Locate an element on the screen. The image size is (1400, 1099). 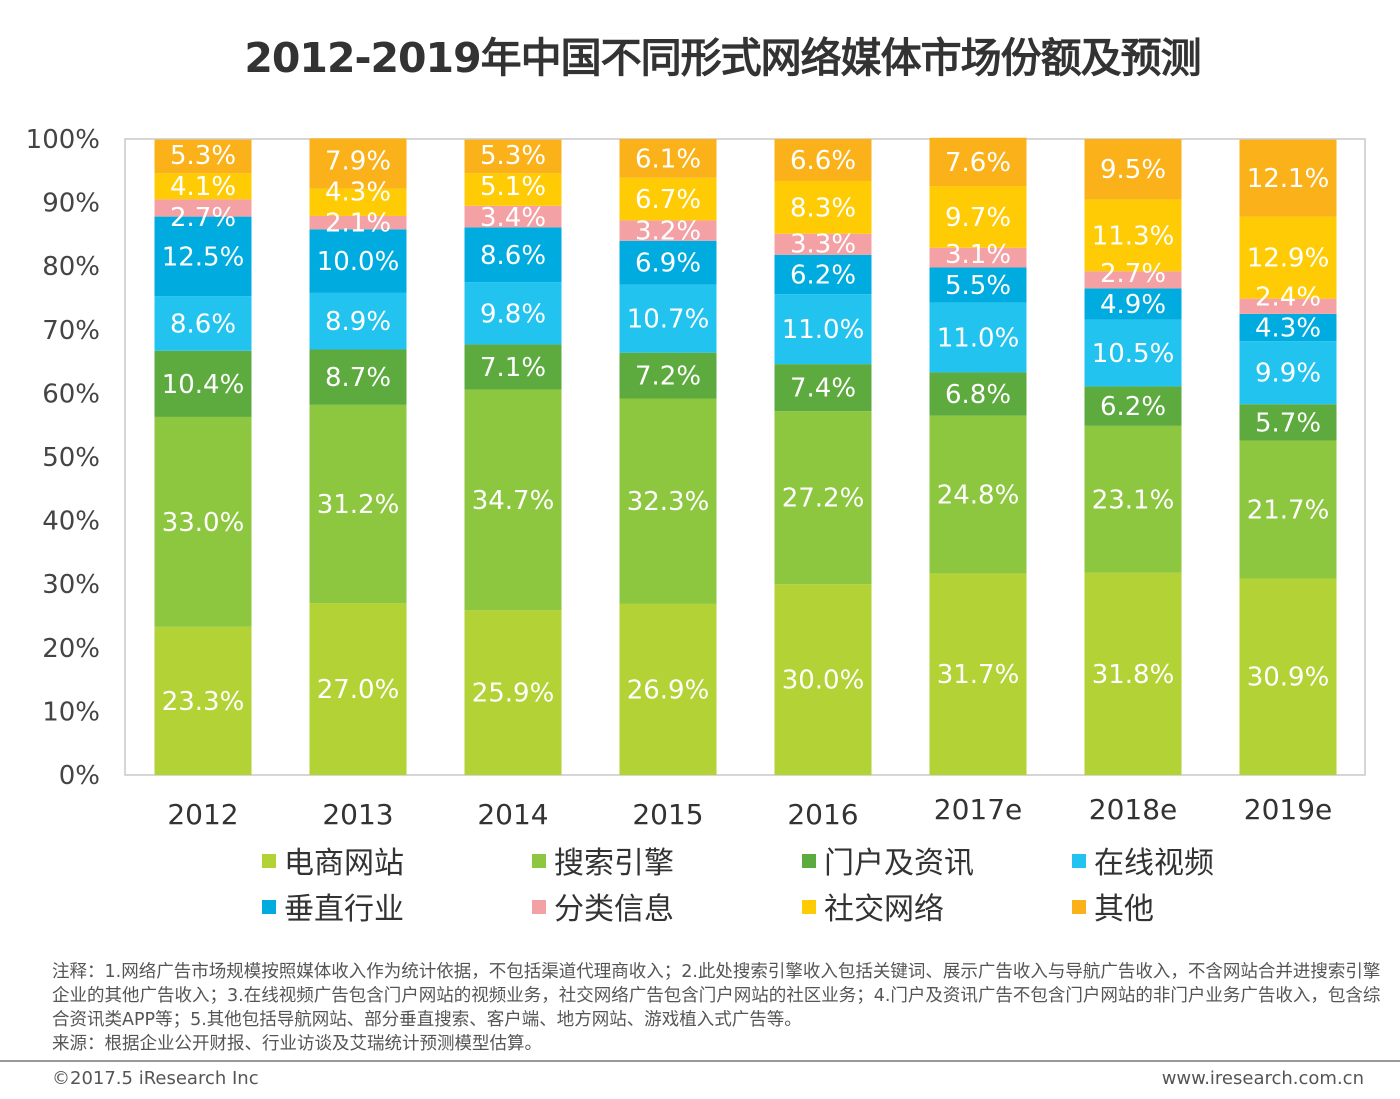
y-tick-label: 50% is located at coordinates (71, 458).